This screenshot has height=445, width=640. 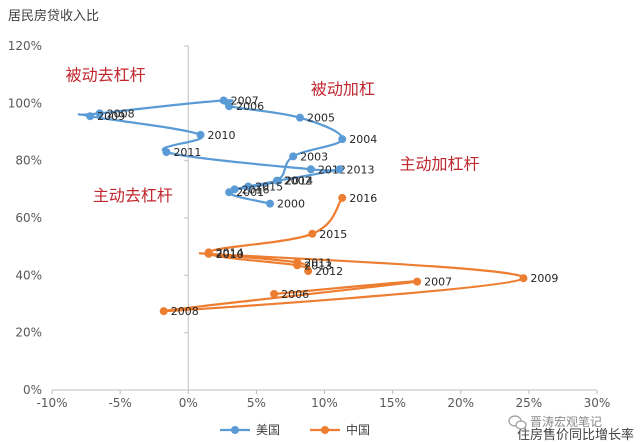 I want to click on legend: 美国 中国, so click(x=295, y=429).